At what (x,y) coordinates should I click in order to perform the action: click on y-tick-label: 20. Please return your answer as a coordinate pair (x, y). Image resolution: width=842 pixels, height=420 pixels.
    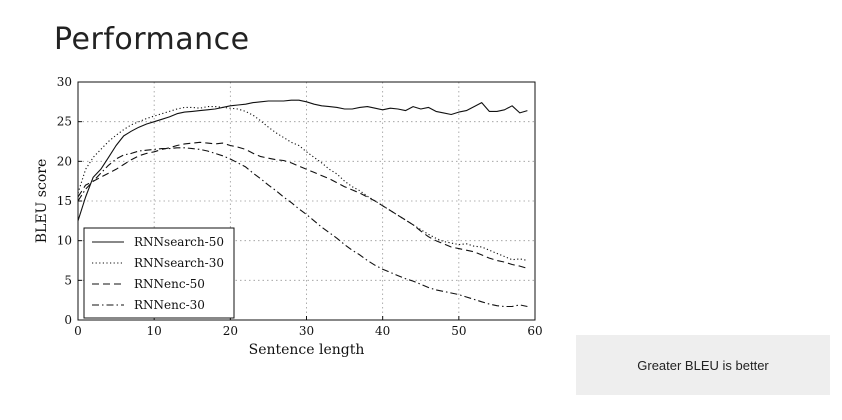
    Looking at the image, I should click on (64, 161).